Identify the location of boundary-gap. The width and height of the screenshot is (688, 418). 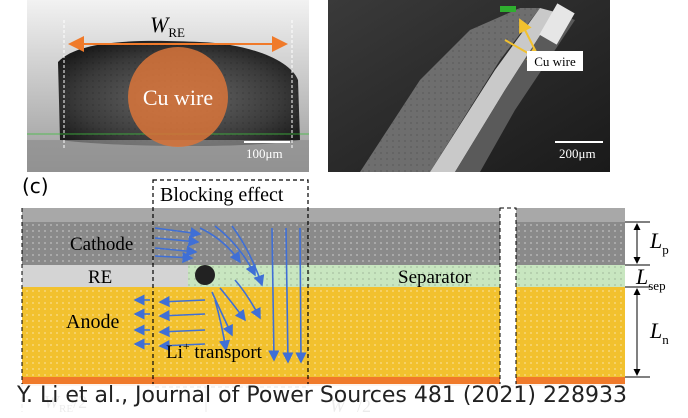
(508, 297).